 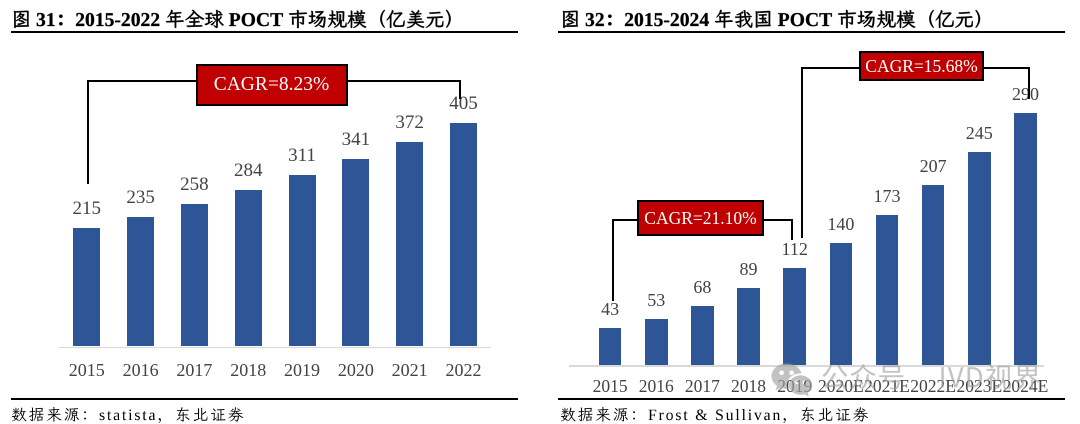 What do you see at coordinates (921, 66) in the screenshot?
I see `cagr-callout: CAGR=15.68%` at bounding box center [921, 66].